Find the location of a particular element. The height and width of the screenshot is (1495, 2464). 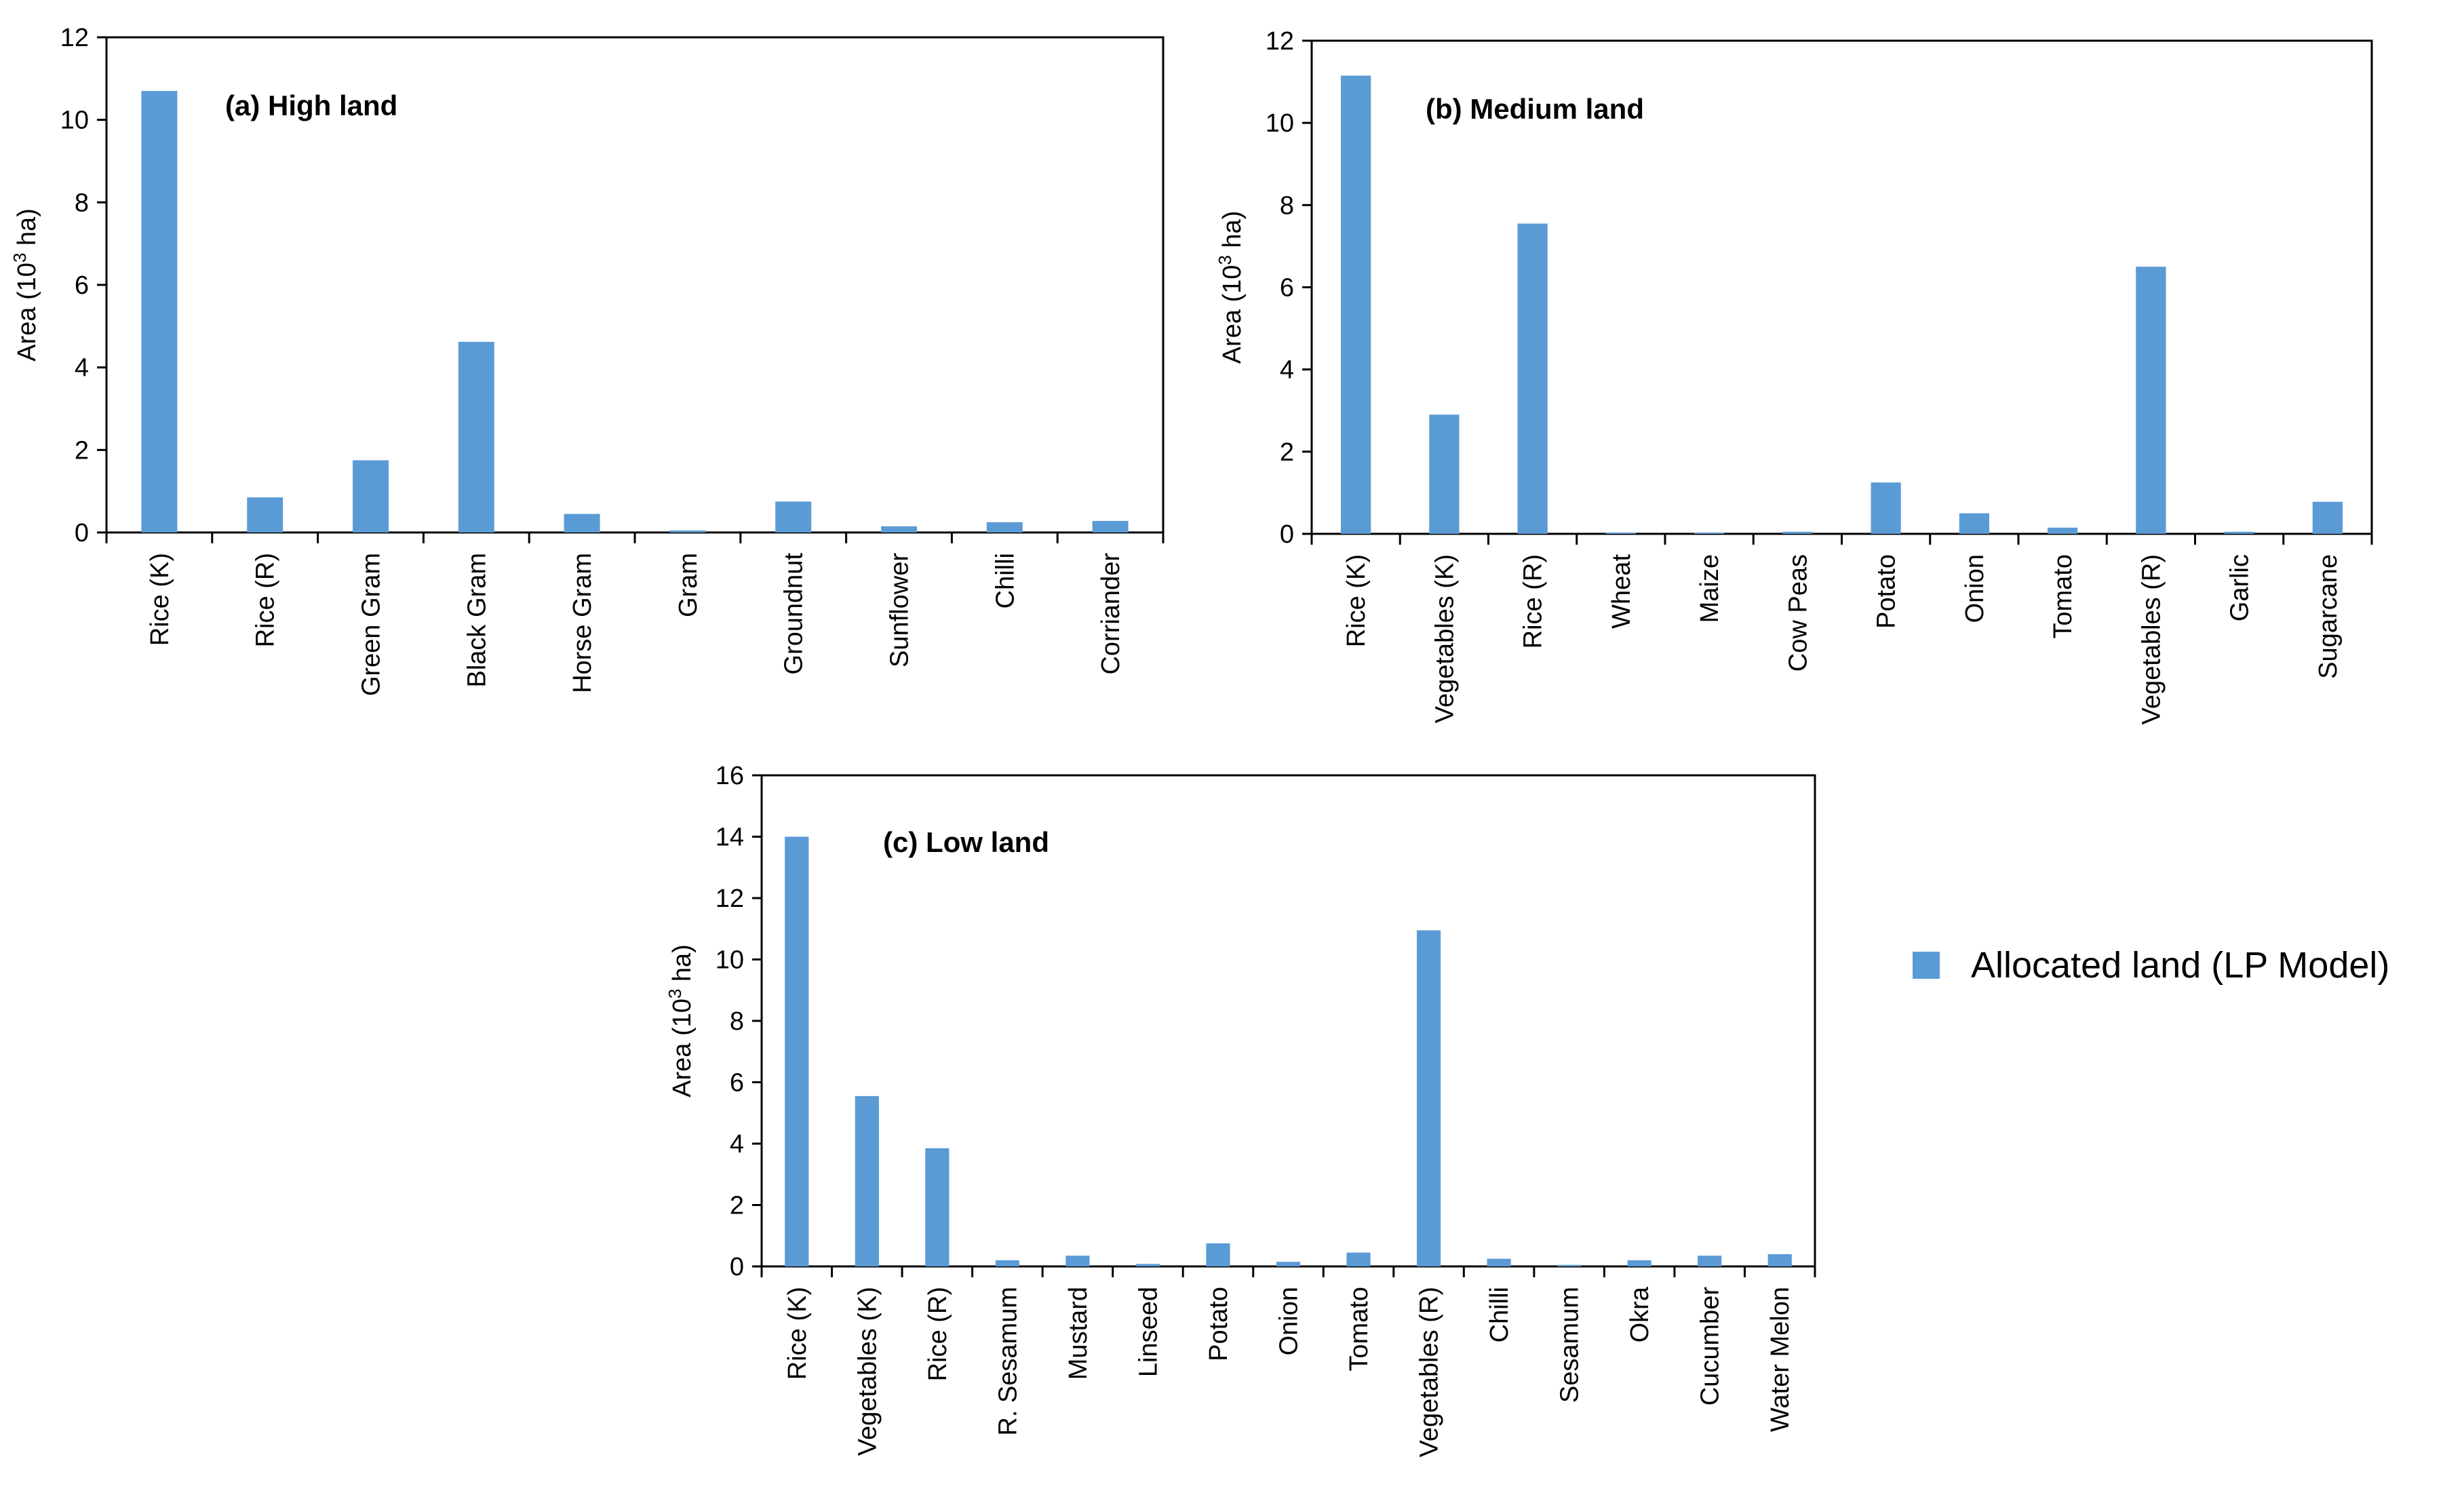

x-tick-label: Wheat is located at coordinates (1621, 591).